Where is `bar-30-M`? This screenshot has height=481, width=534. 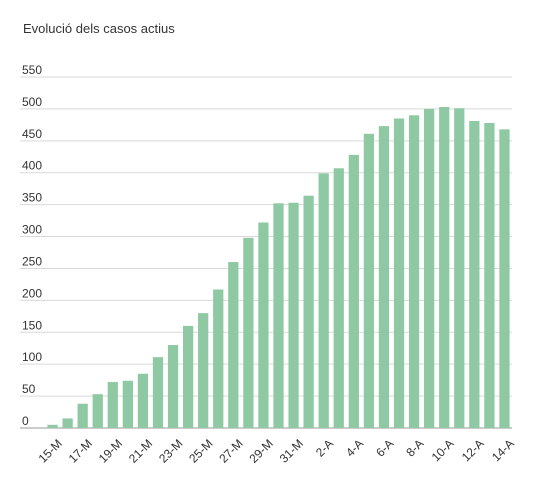
bar-30-M is located at coordinates (278, 315).